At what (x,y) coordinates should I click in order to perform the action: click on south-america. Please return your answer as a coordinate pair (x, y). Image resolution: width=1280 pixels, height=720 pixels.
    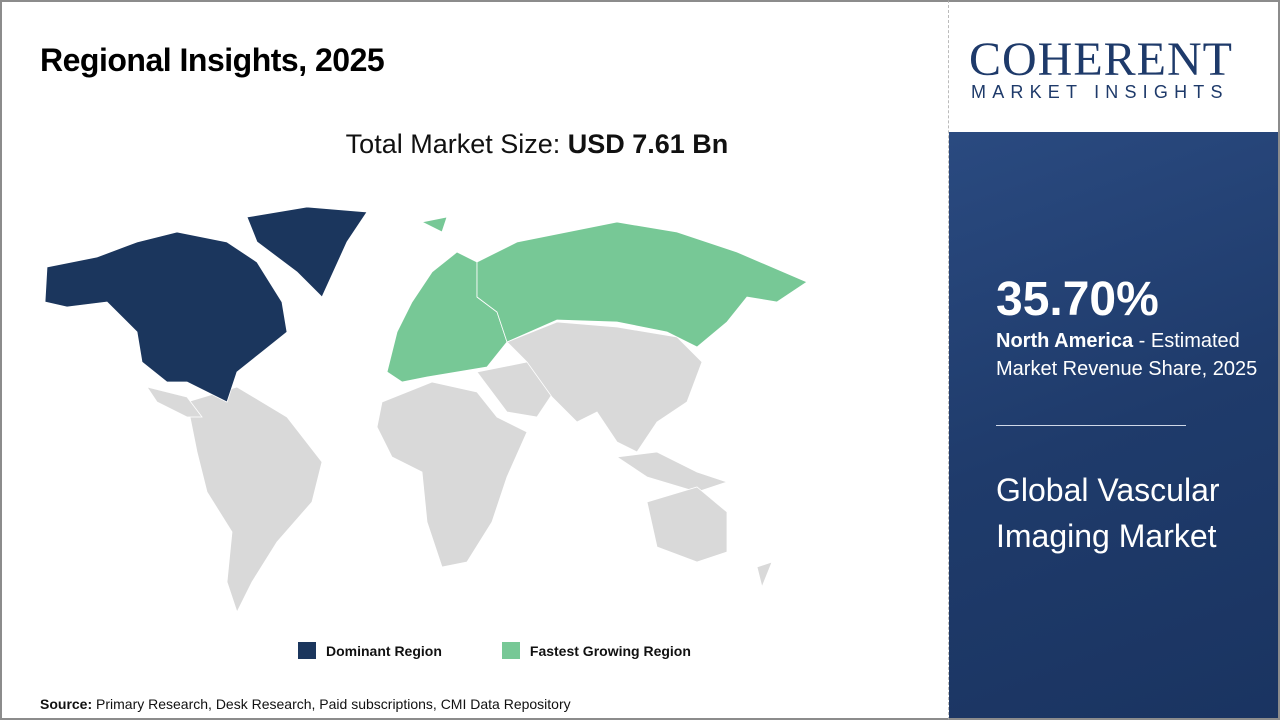
    Looking at the image, I should click on (254, 500).